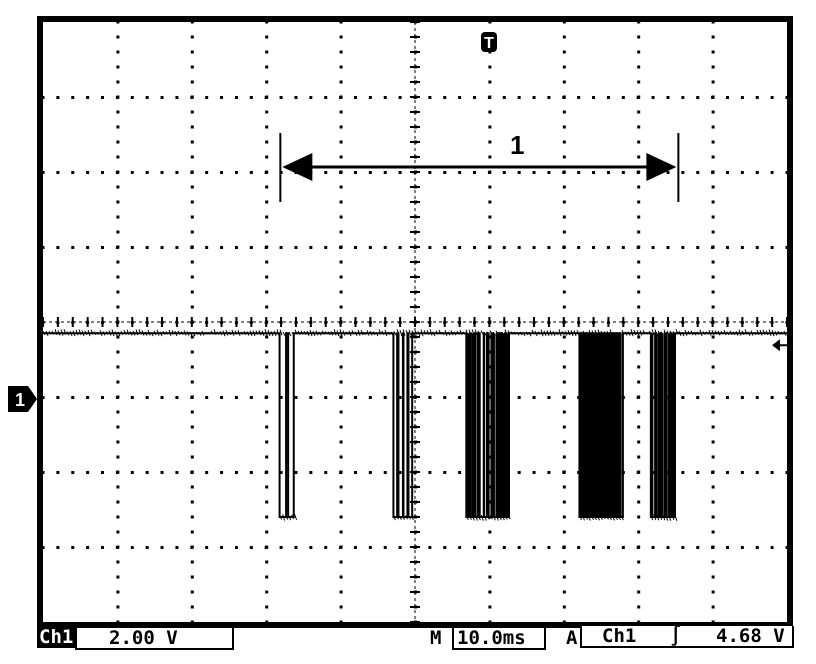 This screenshot has height=664, width=816. I want to click on volts-per-div-box: 2.00 V, so click(154, 638).